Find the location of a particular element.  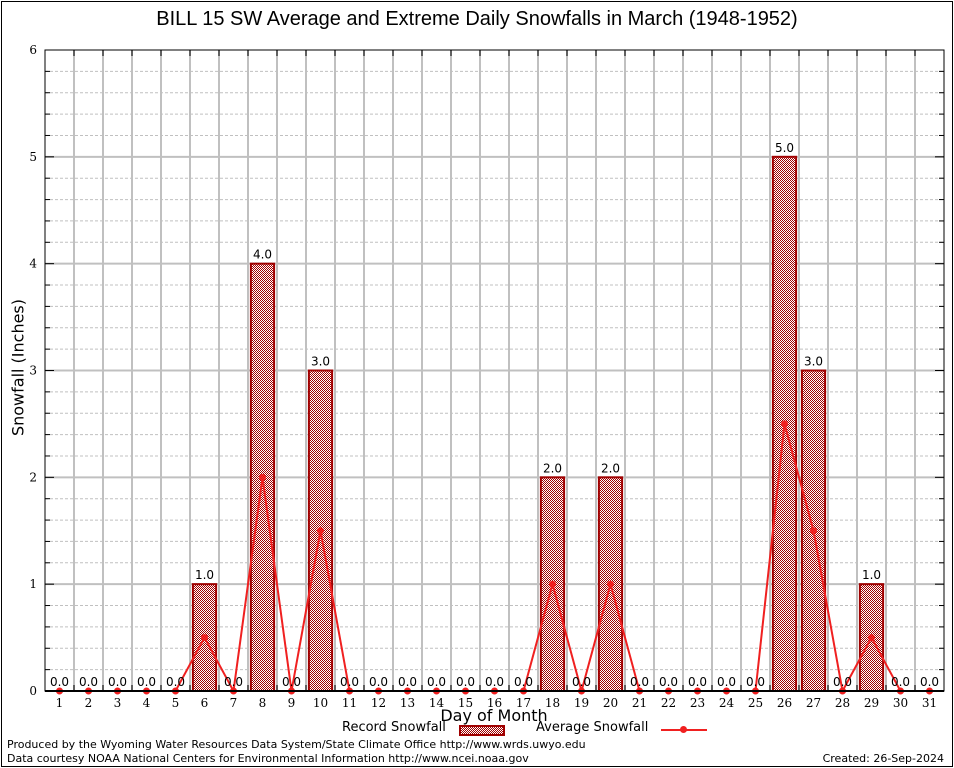

x-tick-label: 31 is located at coordinates (929, 703).